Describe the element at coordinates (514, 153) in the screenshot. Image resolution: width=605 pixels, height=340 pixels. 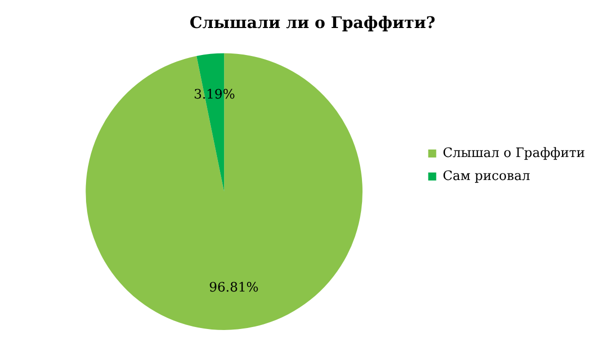
I see `legend-label: Слышал о Граффити` at that location.